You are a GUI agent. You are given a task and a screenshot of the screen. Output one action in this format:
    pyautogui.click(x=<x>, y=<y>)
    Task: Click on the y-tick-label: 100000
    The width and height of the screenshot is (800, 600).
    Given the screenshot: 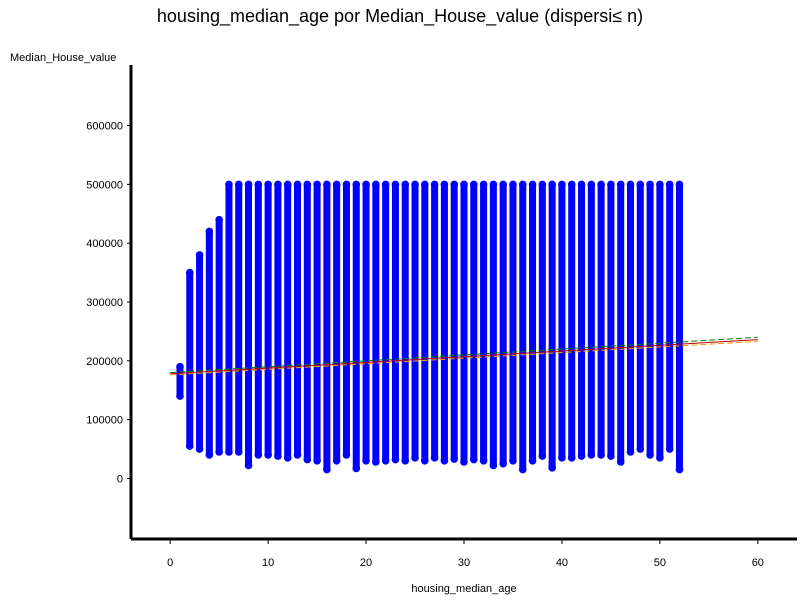 What is the action you would take?
    pyautogui.click(x=104, y=421)
    